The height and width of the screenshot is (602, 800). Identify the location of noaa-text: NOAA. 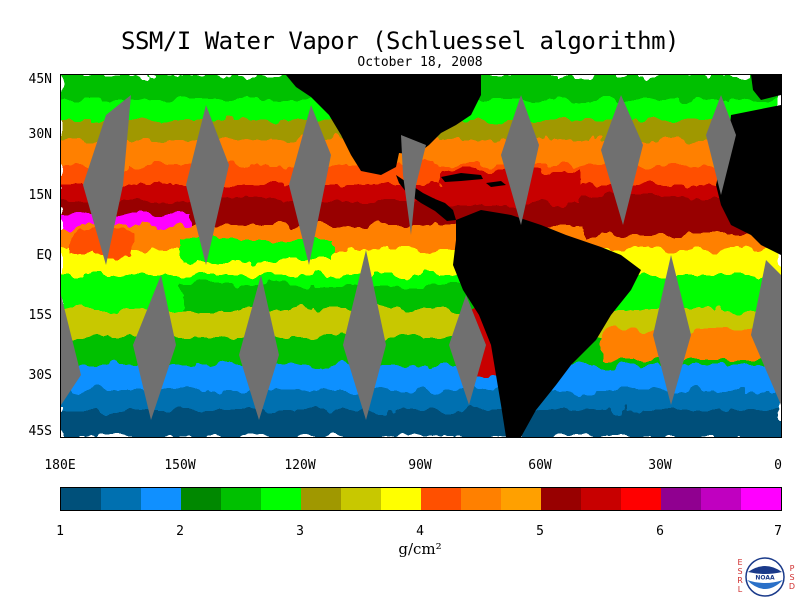
(765, 578).